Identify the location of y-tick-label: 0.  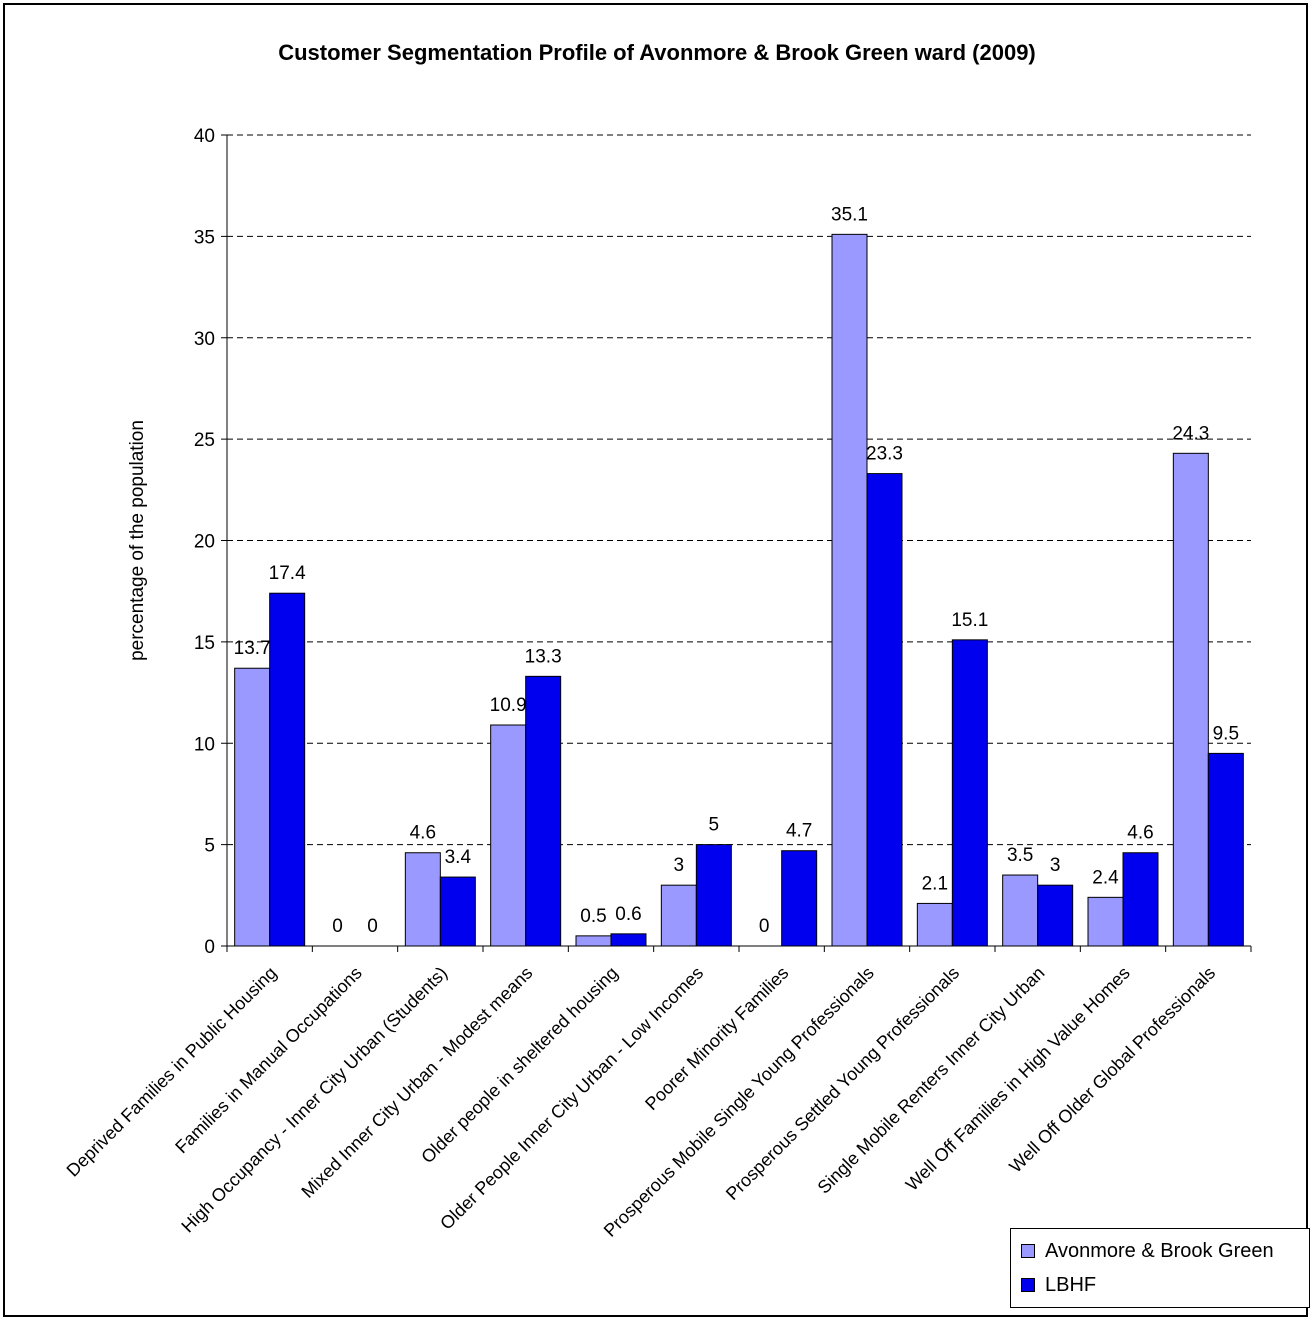
(209, 947).